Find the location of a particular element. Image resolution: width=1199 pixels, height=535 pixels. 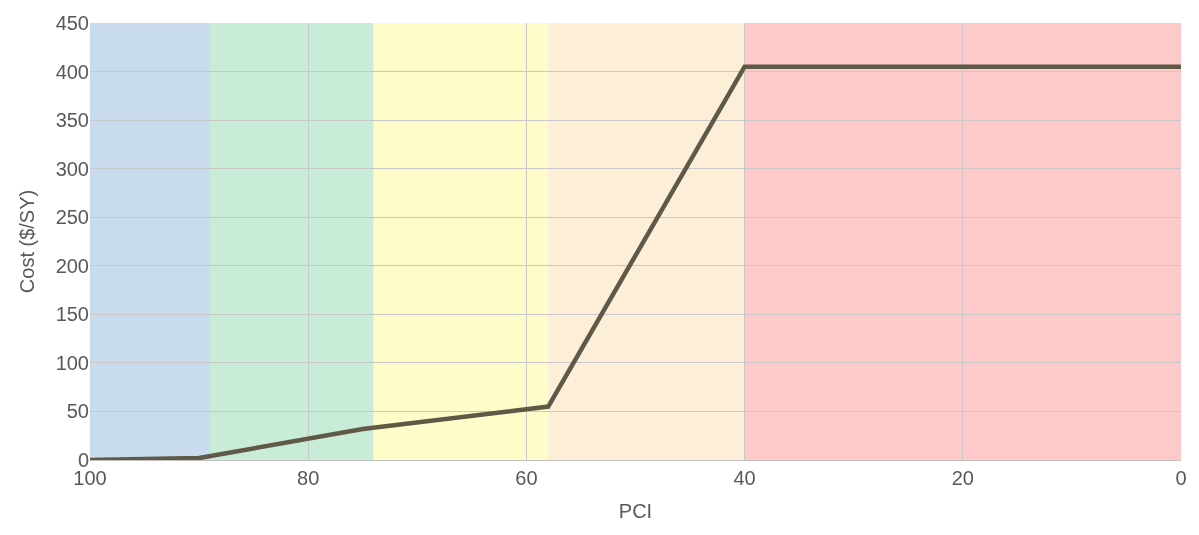

y-tick-label: 150 is located at coordinates (72, 314).